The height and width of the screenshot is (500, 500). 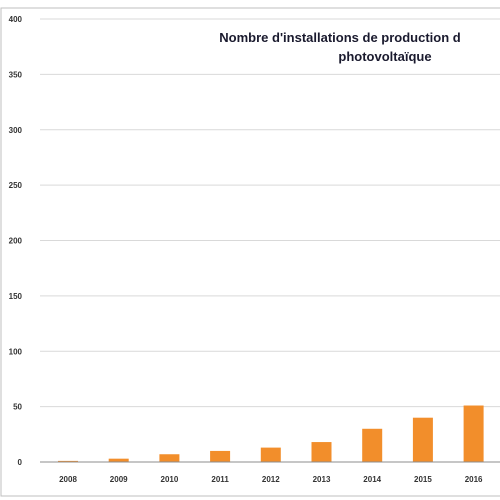 What do you see at coordinates (16, 351) in the screenshot?
I see `y-tick-label: 100` at bounding box center [16, 351].